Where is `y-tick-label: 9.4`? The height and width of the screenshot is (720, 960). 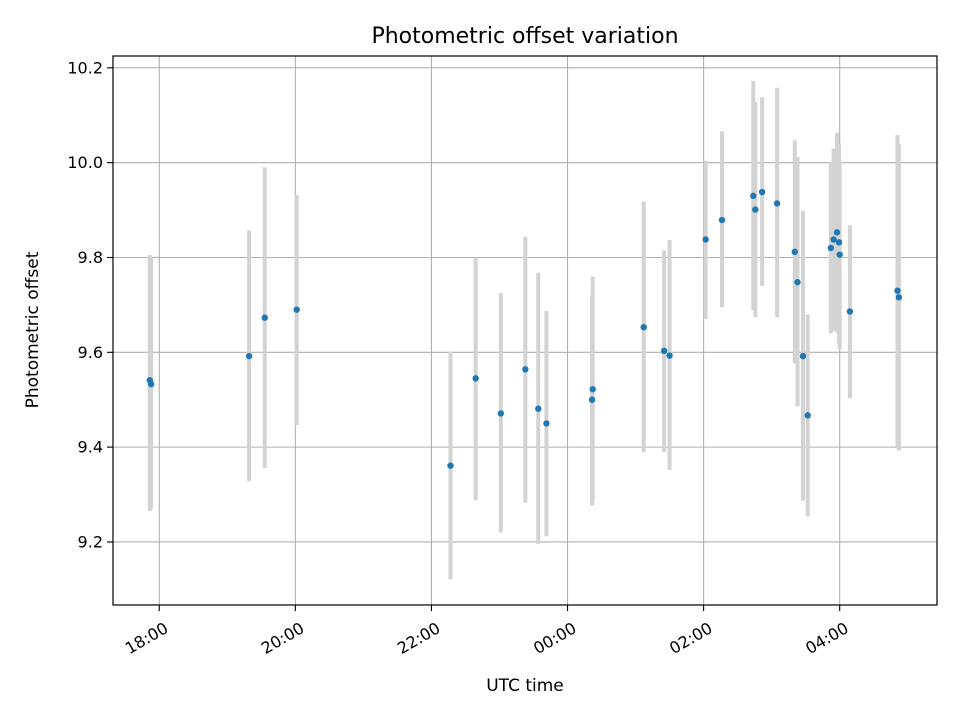 y-tick-label: 9.4 is located at coordinates (90, 447).